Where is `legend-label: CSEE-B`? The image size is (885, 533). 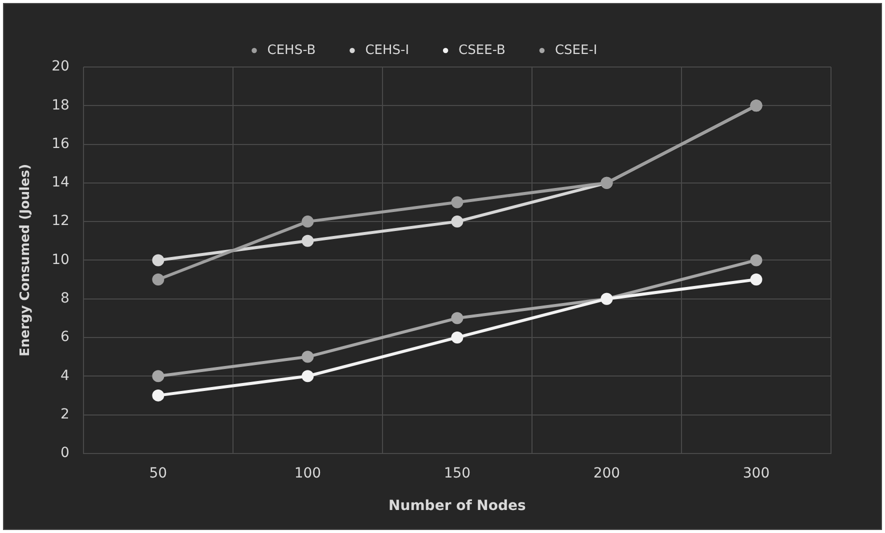 legend-label: CSEE-B is located at coordinates (482, 50).